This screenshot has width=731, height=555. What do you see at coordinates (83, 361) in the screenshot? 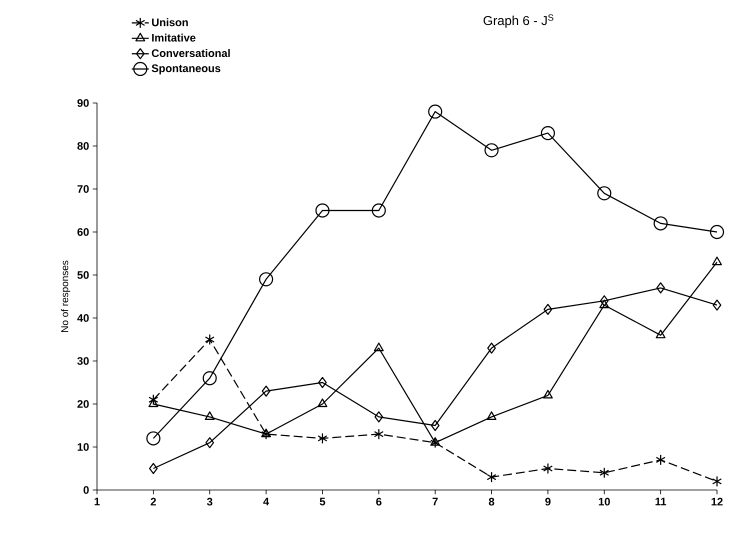
I see `y-tick-label: 30` at bounding box center [83, 361].